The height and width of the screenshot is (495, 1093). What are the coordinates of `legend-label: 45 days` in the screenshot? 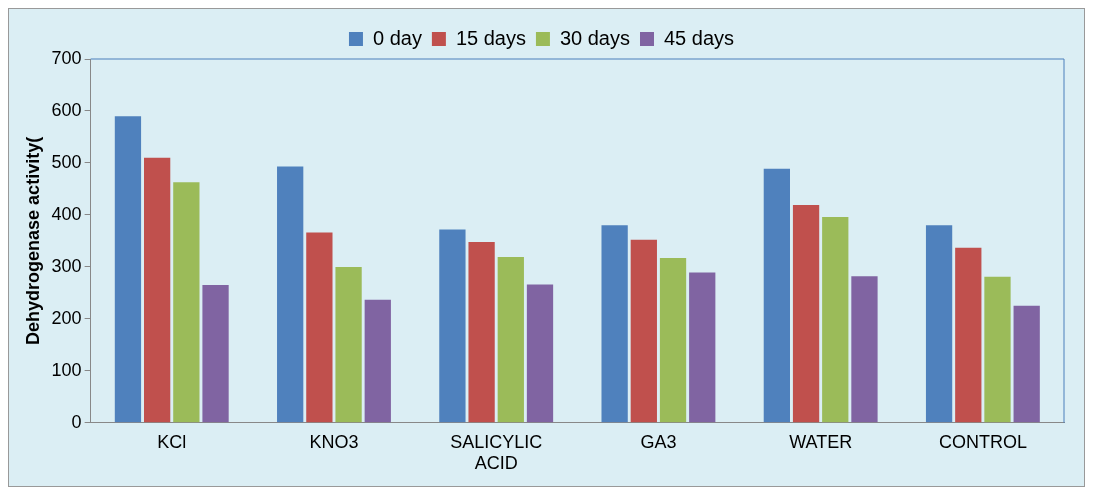 It's located at (699, 37).